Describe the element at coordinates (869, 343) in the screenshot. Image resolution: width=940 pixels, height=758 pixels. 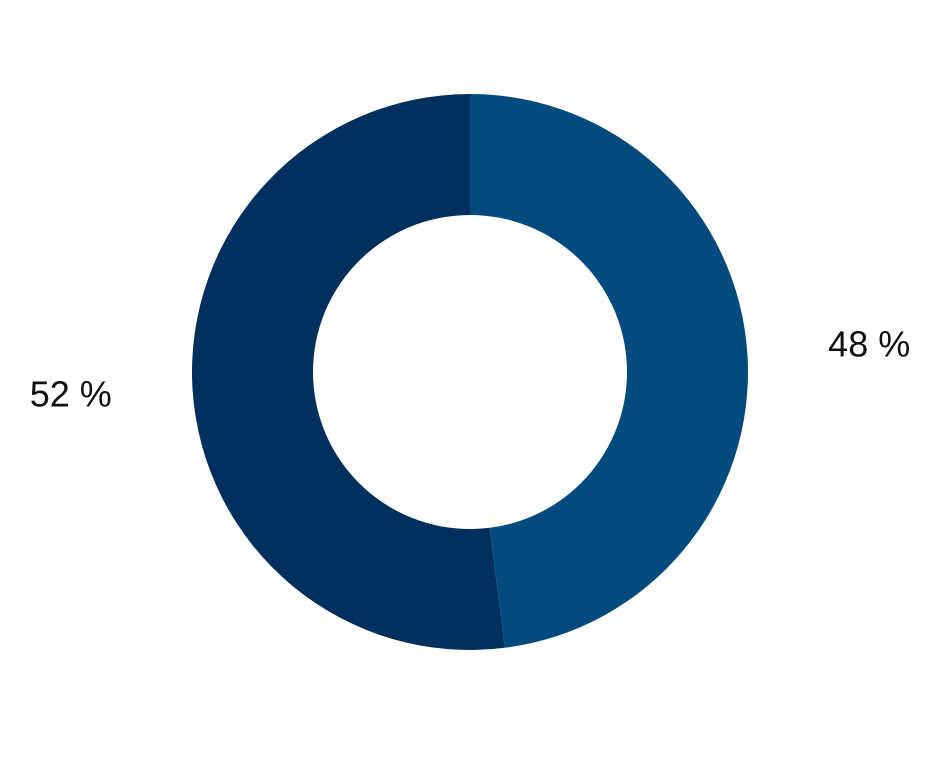
I see `data-label: 48 %` at that location.